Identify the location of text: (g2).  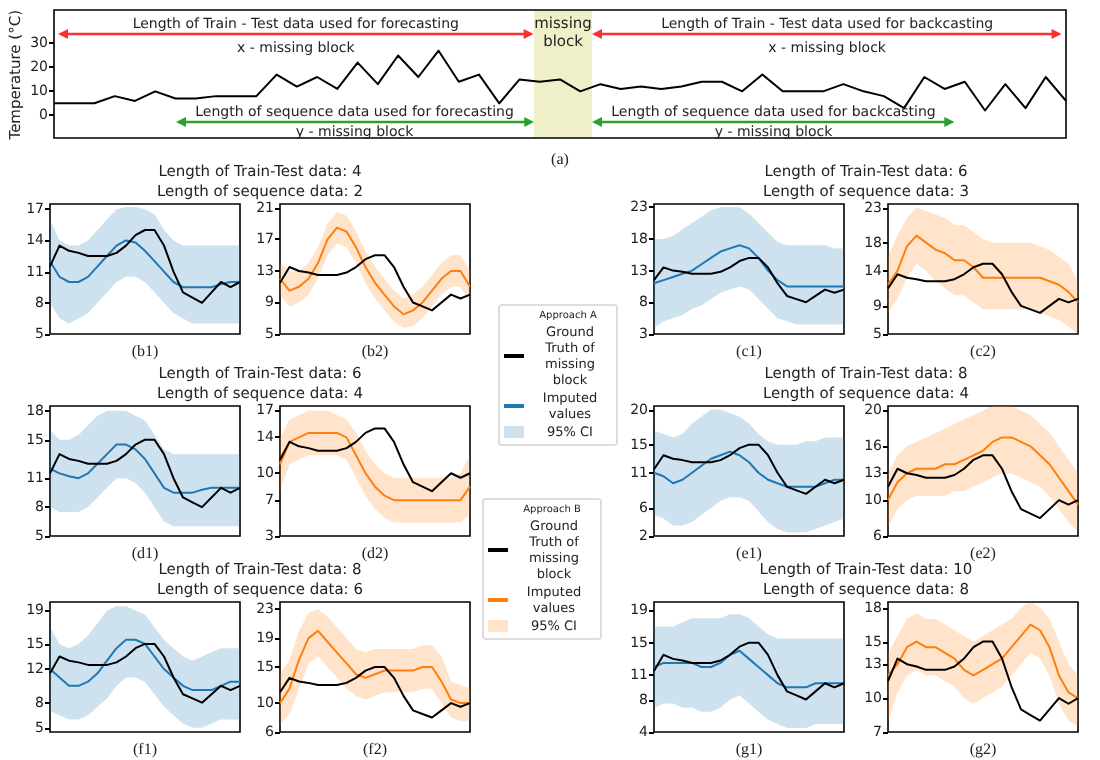
(983, 749).